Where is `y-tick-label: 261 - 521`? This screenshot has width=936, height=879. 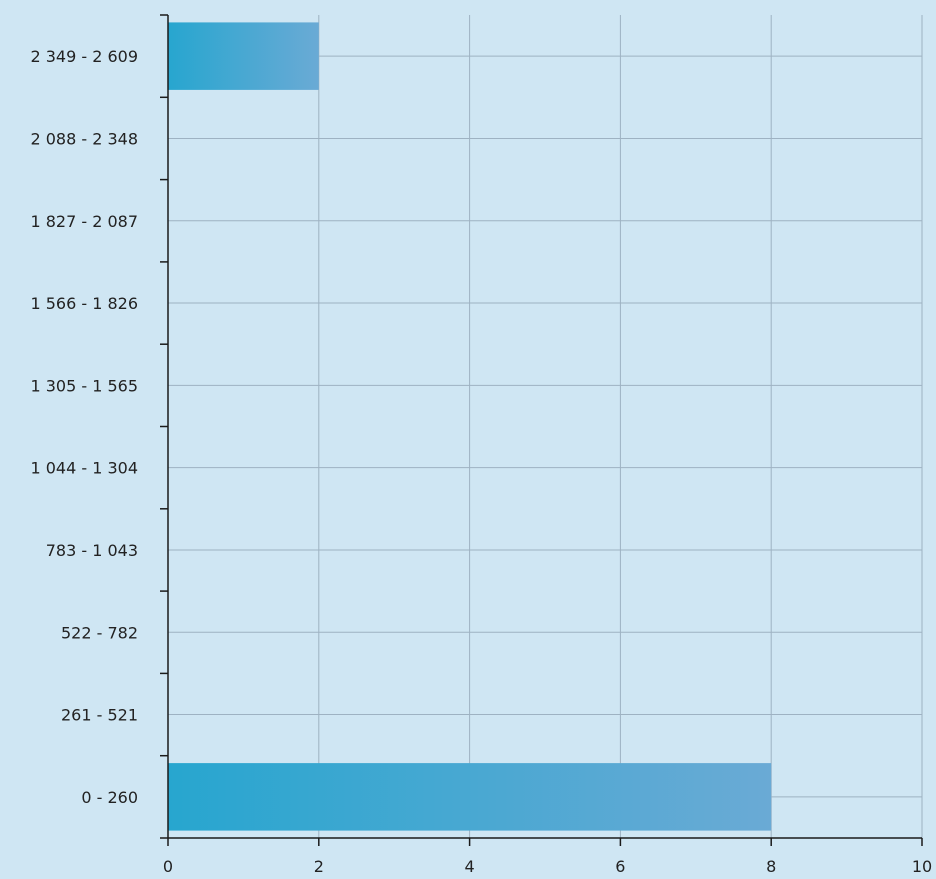
y-tick-label: 261 - 521 is located at coordinates (99, 715).